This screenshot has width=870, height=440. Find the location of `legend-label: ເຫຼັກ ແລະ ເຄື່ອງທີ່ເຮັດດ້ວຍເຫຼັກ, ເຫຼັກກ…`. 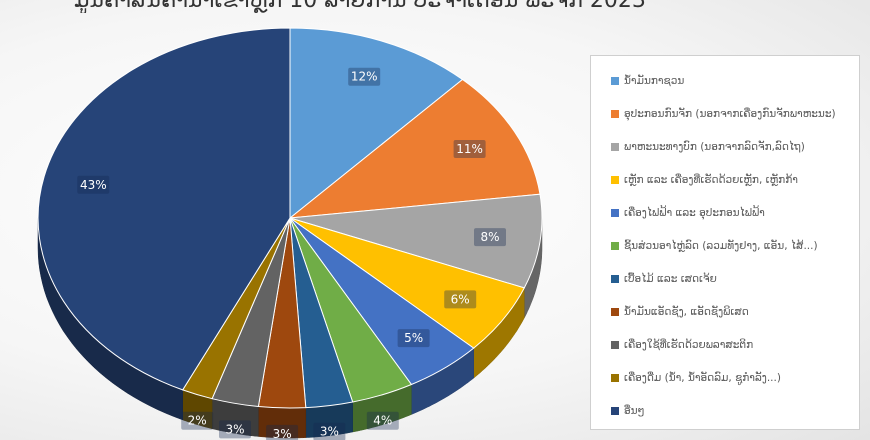

legend-label: ເຫຼັກ ແລະ ເຄື່ອງທີ່ເຮັດດ້ວຍເຫຼັກ, ເຫຼັກກ… is located at coordinates (711, 179).